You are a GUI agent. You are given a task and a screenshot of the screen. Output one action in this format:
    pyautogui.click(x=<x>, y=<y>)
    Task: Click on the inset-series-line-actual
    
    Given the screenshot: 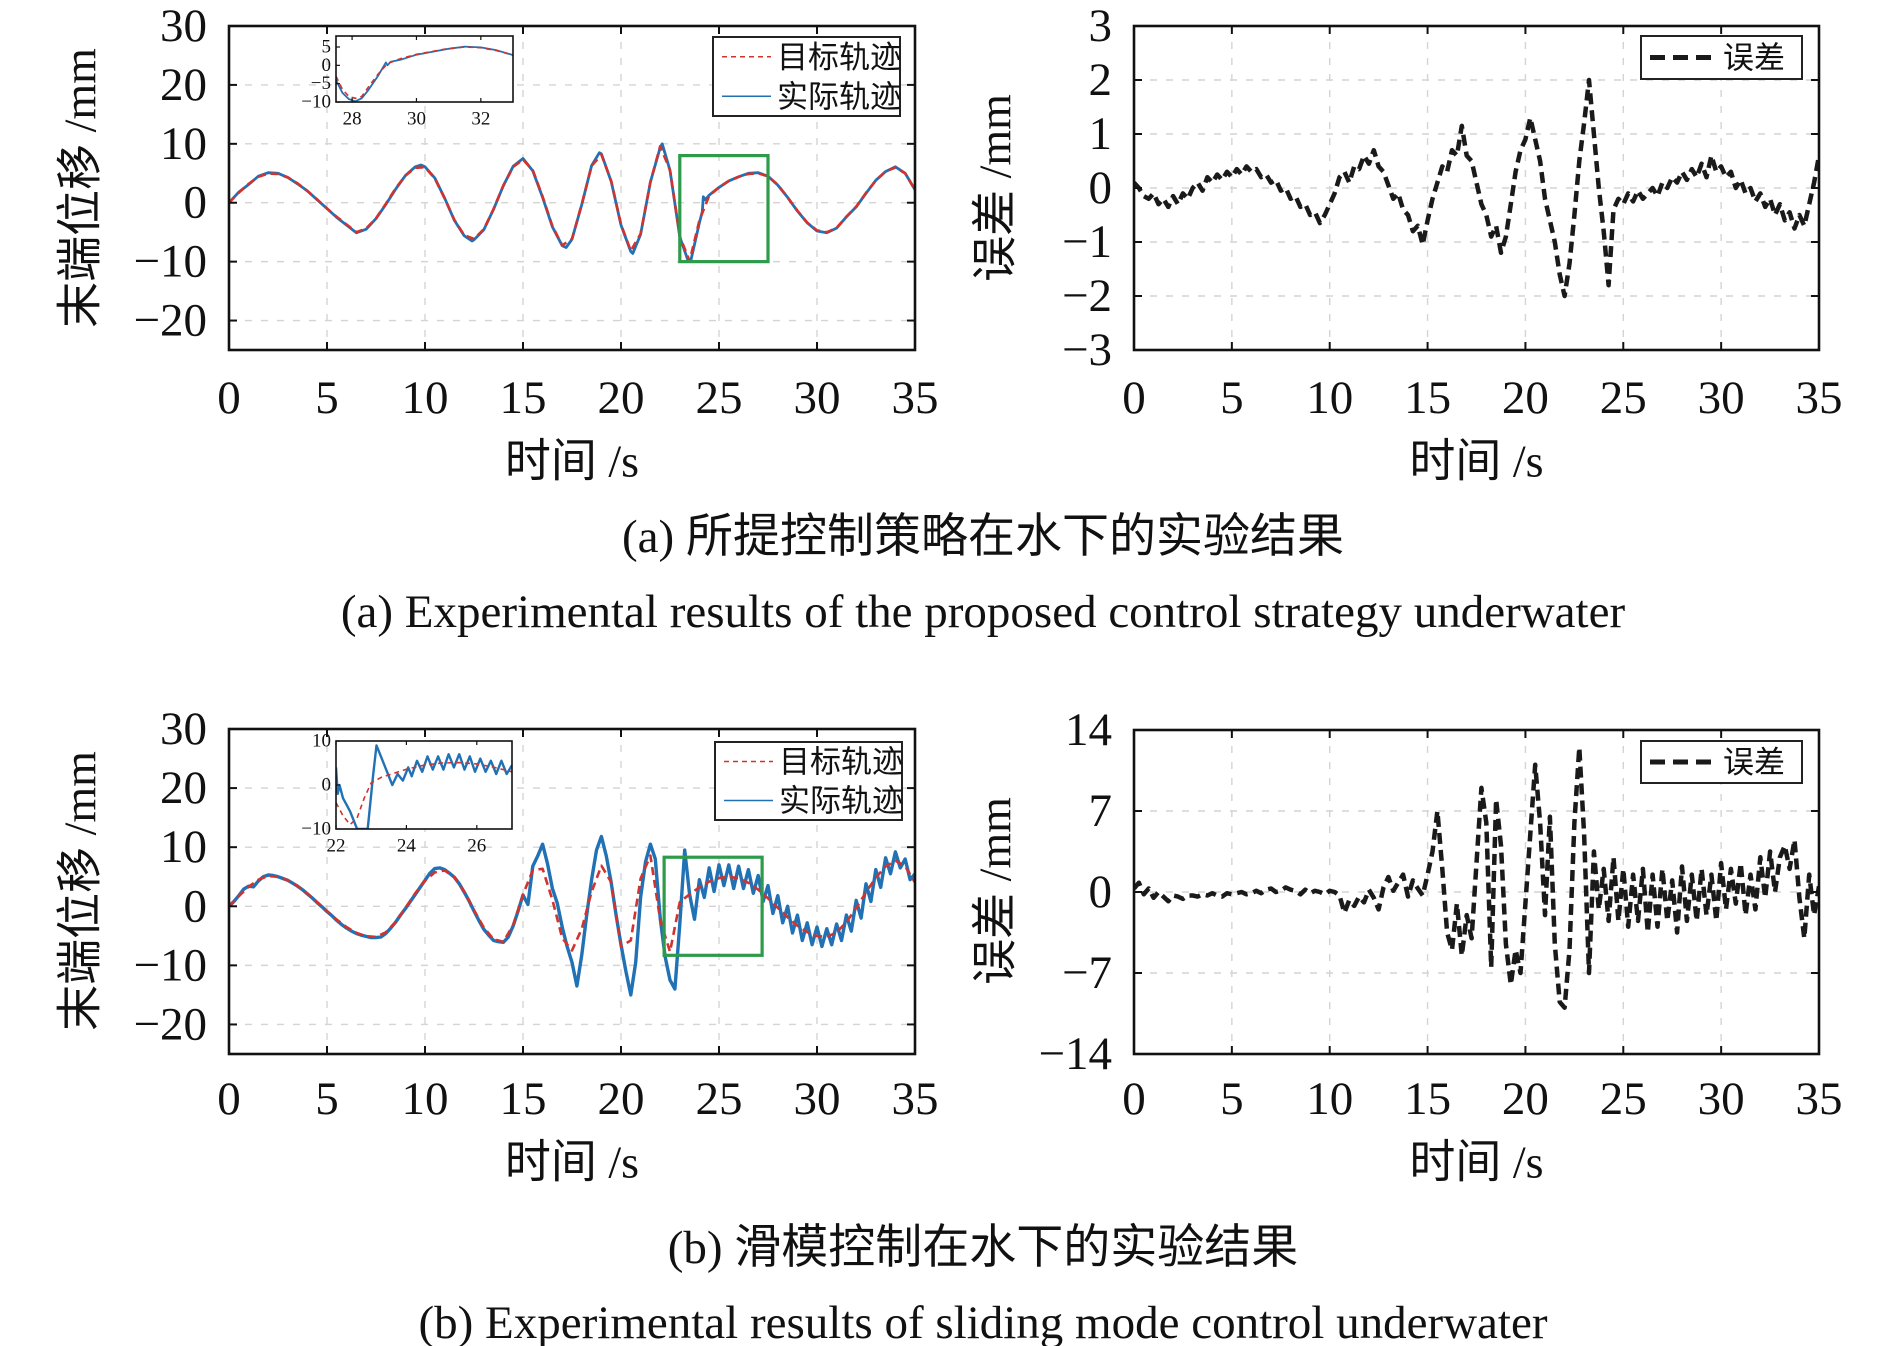 What is the action you would take?
    pyautogui.click(x=424, y=73)
    